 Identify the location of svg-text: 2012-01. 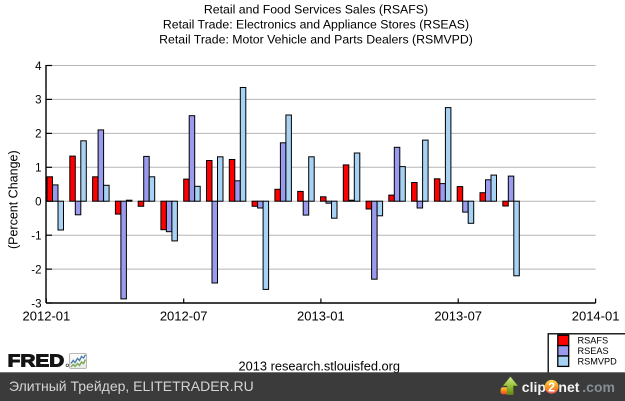
(47, 315).